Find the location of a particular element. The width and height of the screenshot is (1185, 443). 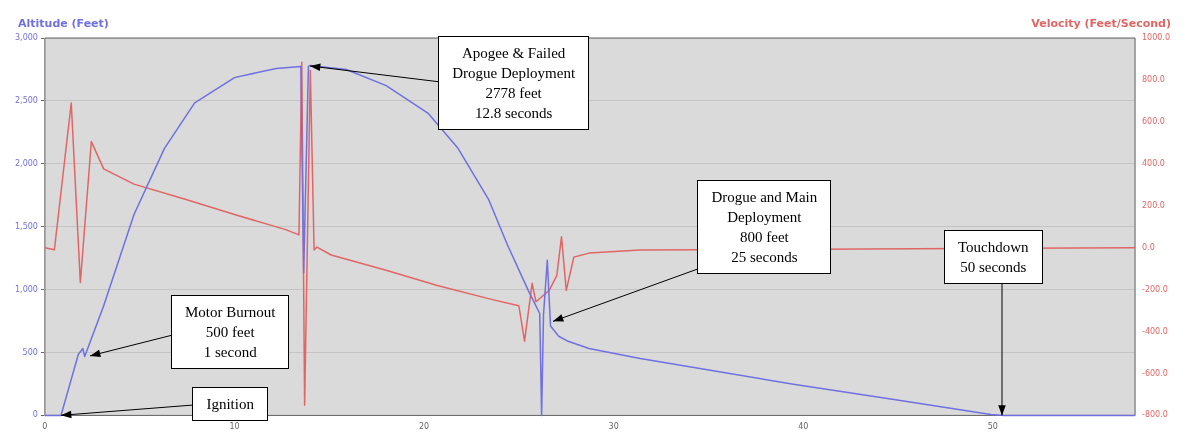

y2-tick-label: 0.0 is located at coordinates (1148, 247).